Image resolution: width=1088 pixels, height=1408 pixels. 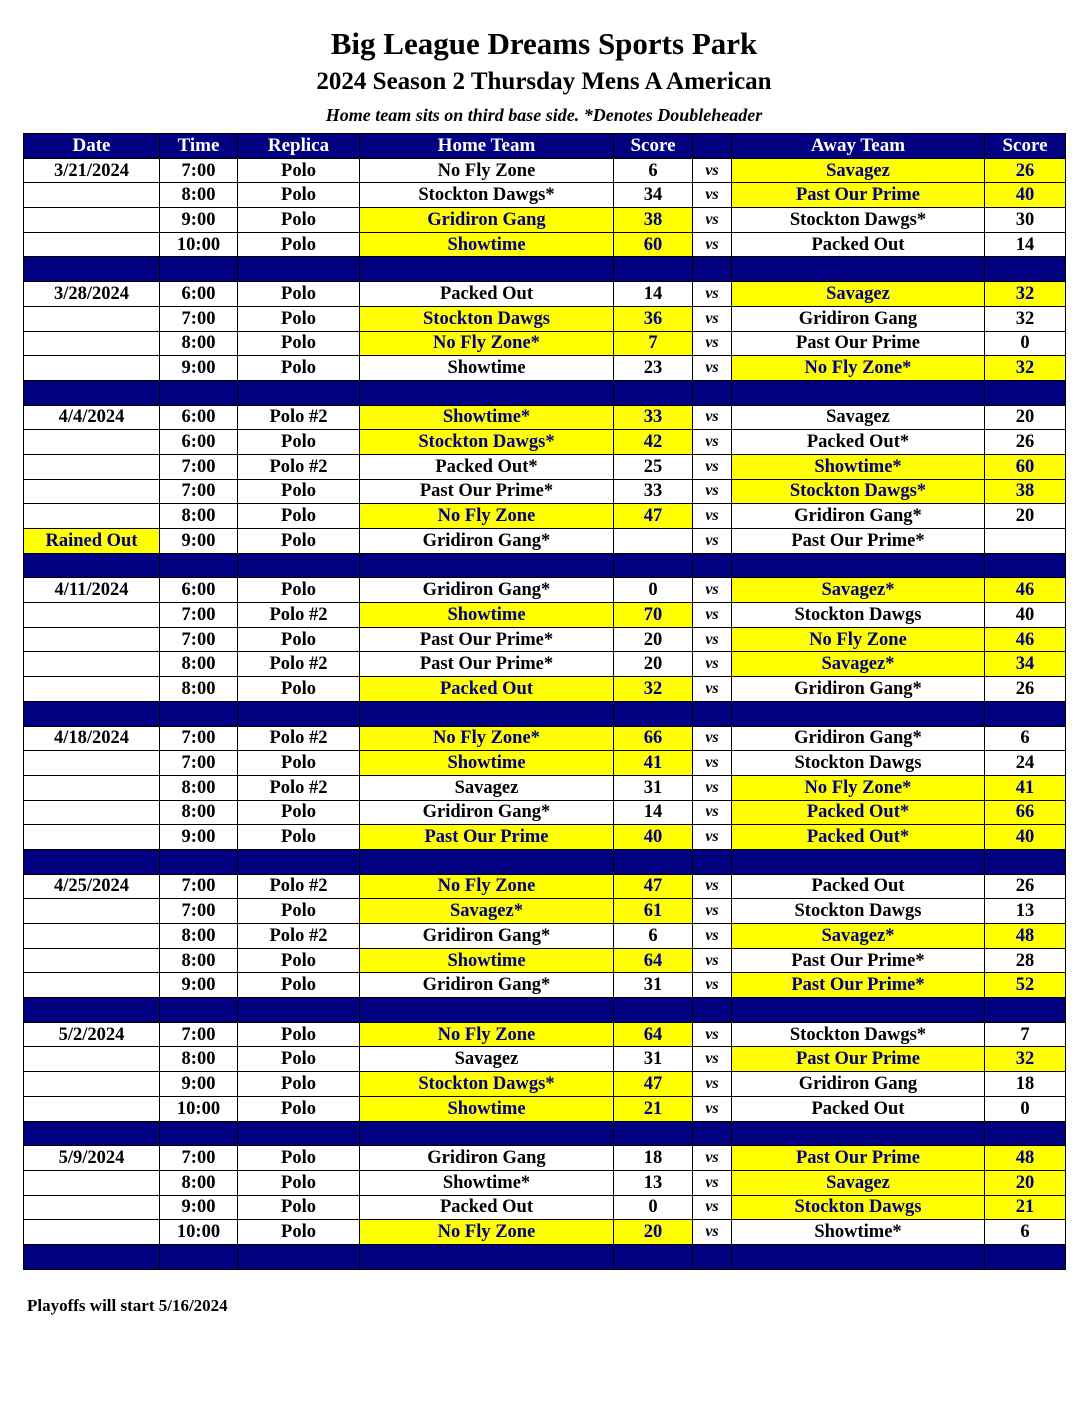 I want to click on home-score-cell: 21, so click(x=653, y=1108).